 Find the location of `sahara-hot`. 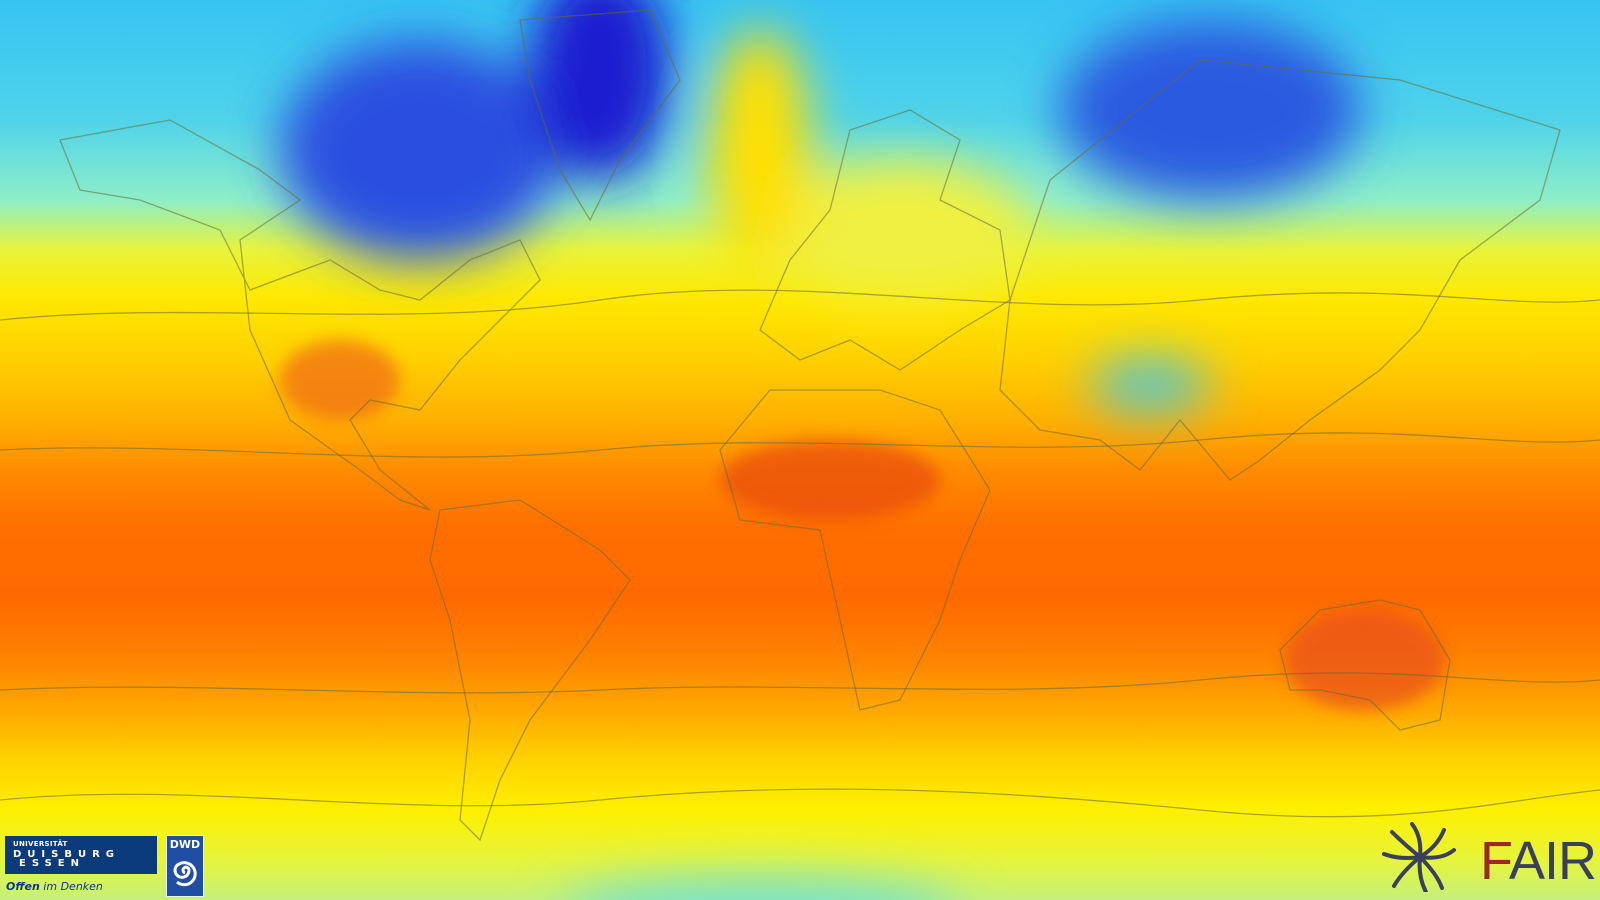

sahara-hot is located at coordinates (830, 480).